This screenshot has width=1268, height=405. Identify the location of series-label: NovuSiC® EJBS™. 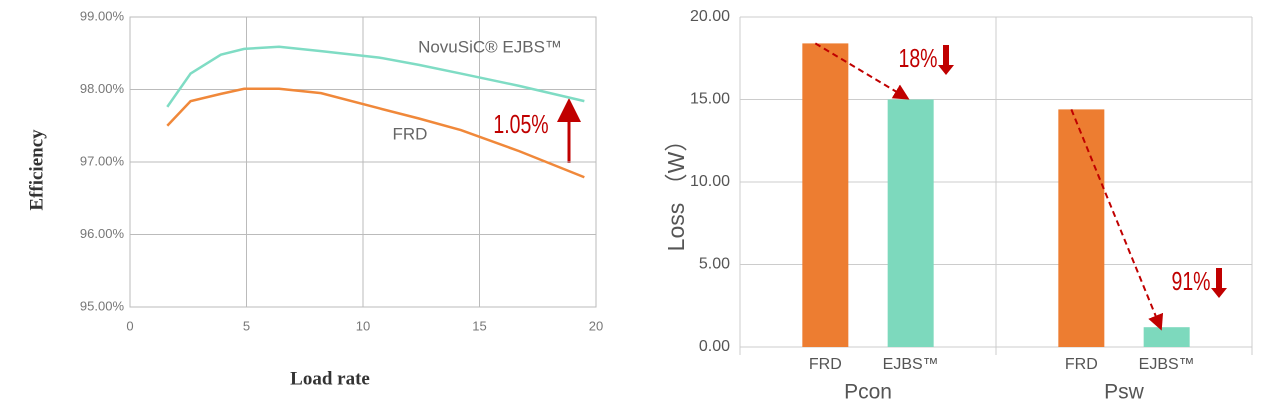
(490, 46).